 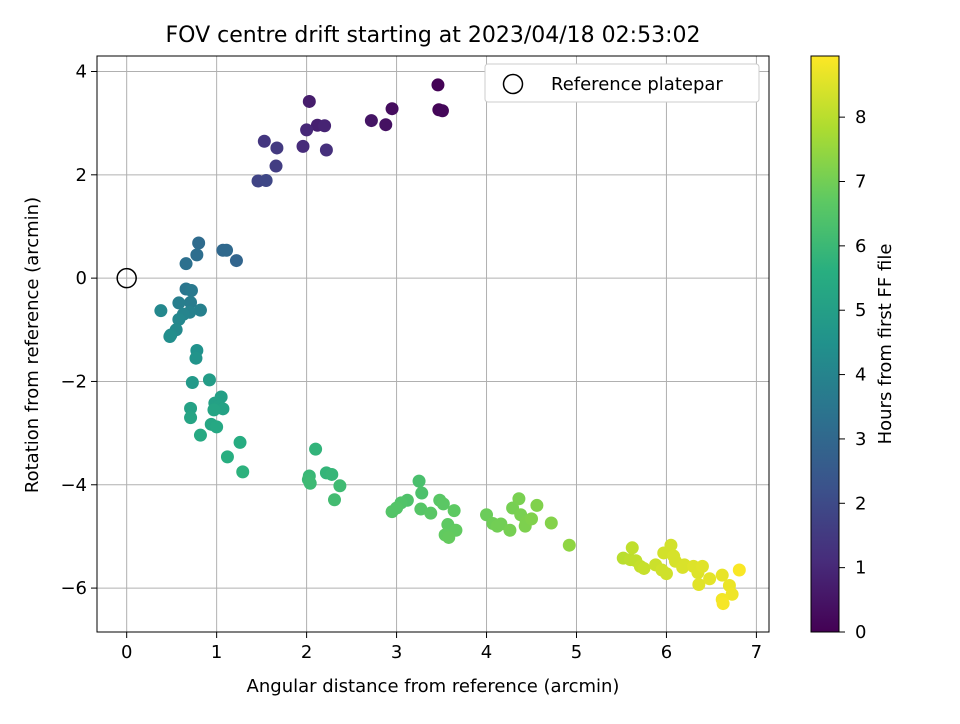 I want to click on reference-platepar-marker, so click(x=126, y=278).